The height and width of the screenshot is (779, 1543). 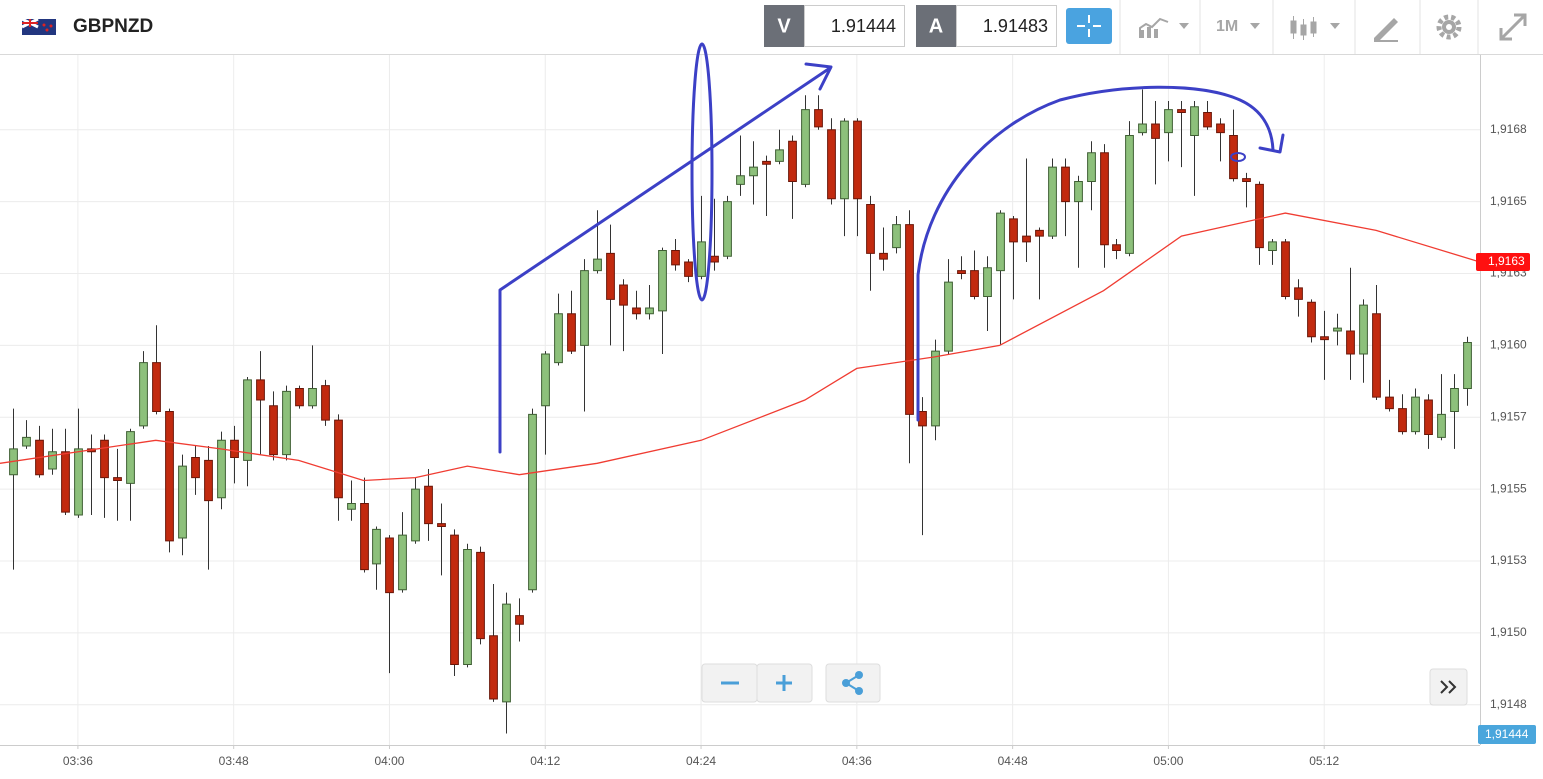 I want to click on ask-button, so click(x=936, y=26).